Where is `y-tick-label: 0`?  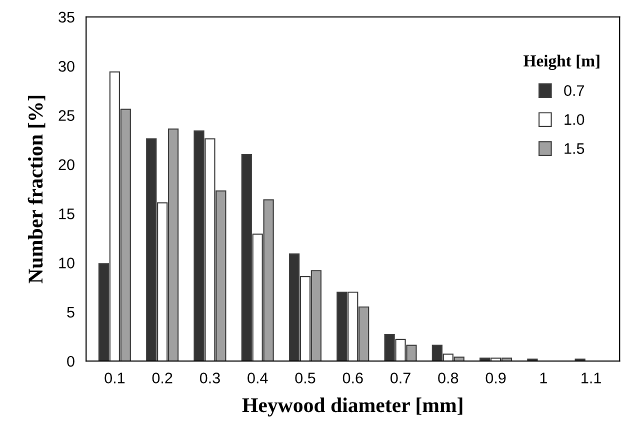 y-tick-label: 0 is located at coordinates (70, 361).